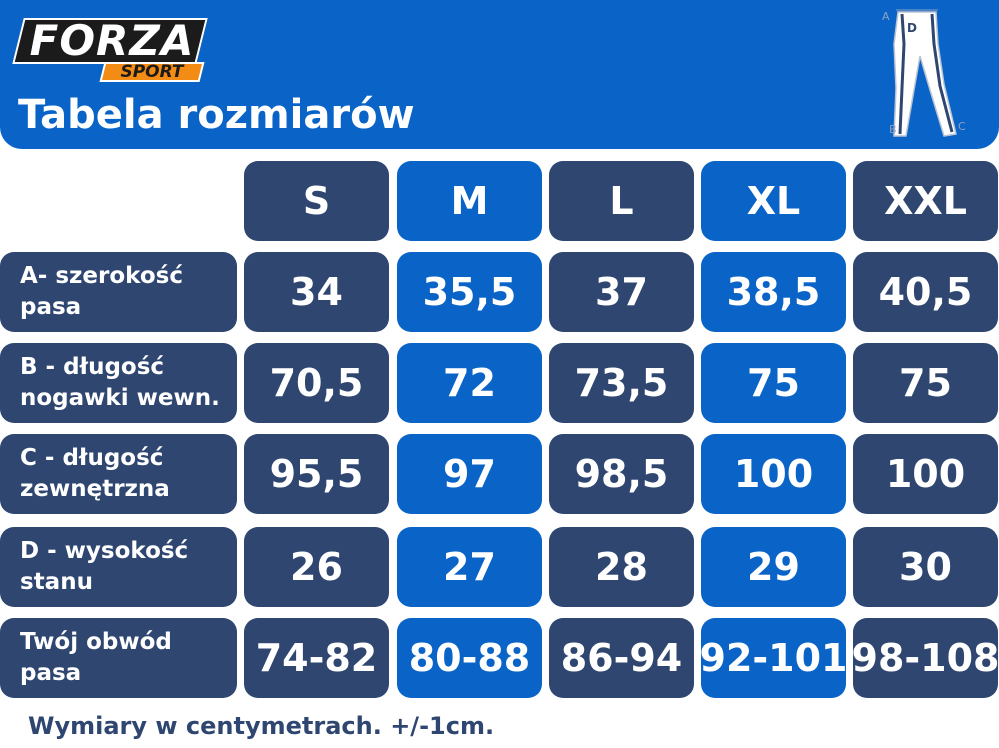 The image size is (999, 748). I want to click on row-label-rise-height: D - wysokość stanu, so click(118, 567).